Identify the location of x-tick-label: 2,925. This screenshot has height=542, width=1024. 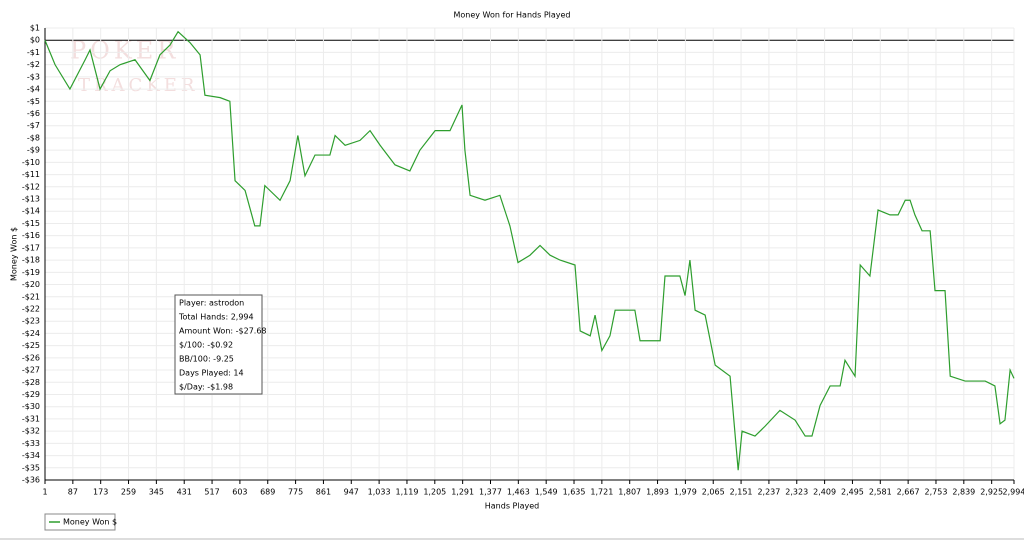
(991, 492).